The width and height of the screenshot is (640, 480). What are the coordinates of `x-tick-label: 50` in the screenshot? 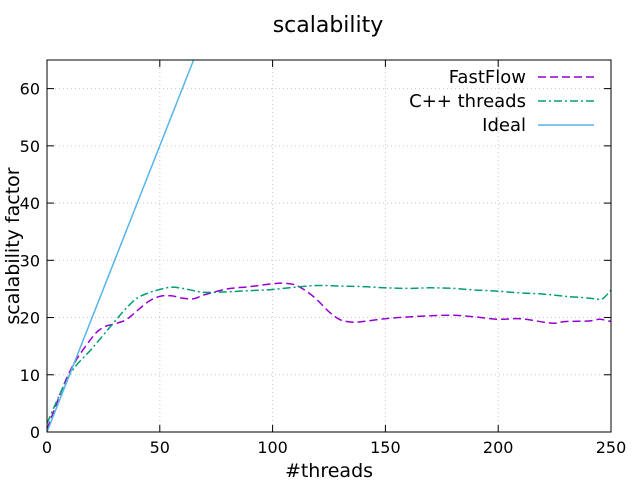 It's located at (160, 447).